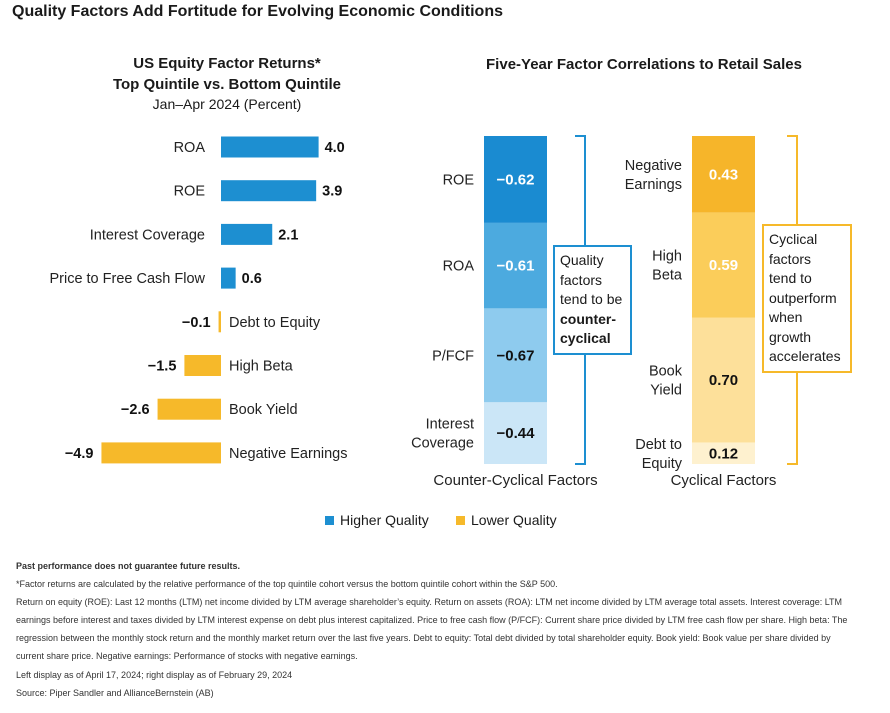 Image resolution: width=890 pixels, height=713 pixels. What do you see at coordinates (790, 278) in the screenshot?
I see `callout-line: tend to` at bounding box center [790, 278].